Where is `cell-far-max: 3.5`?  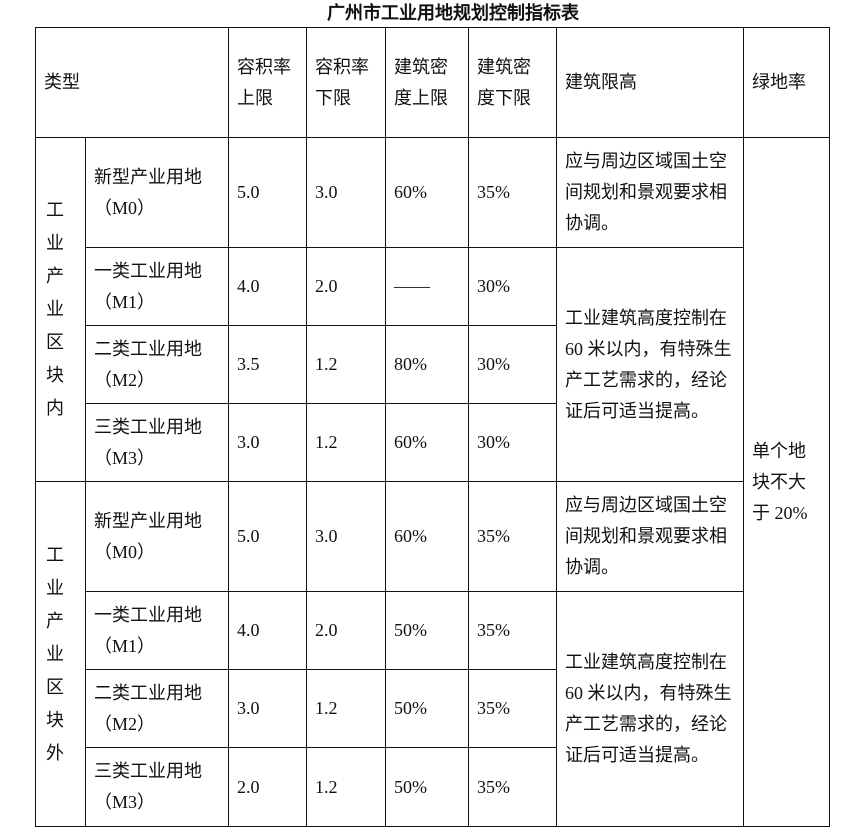 cell-far-max: 3.5 is located at coordinates (267, 364).